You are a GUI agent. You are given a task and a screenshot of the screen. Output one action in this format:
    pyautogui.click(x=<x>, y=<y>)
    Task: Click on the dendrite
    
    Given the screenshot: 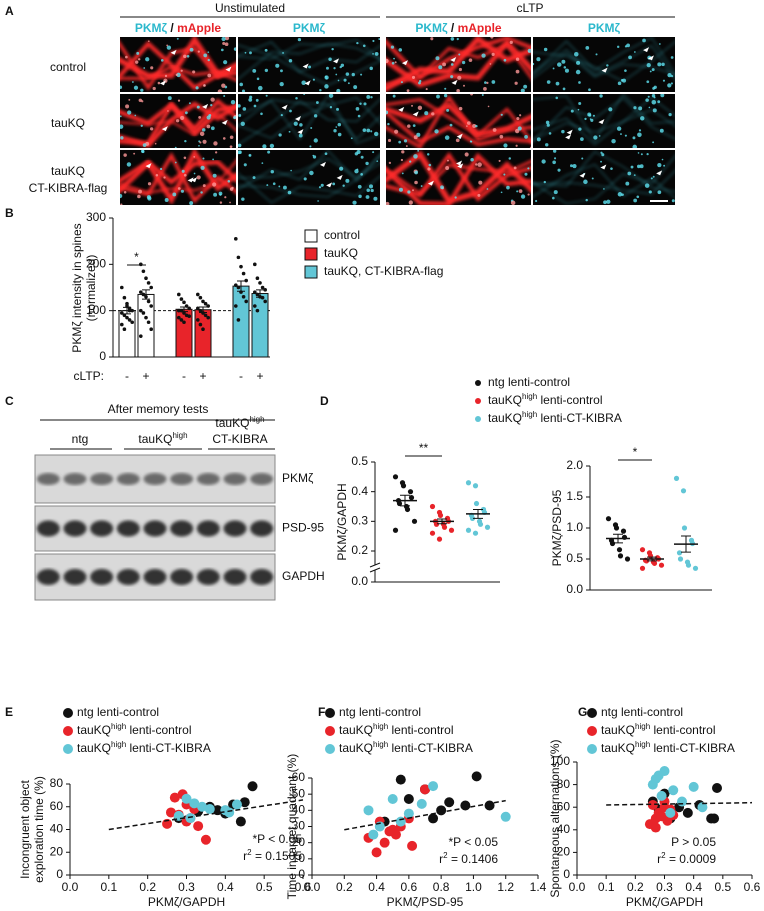 What is the action you would take?
    pyautogui.click(x=604, y=63)
    